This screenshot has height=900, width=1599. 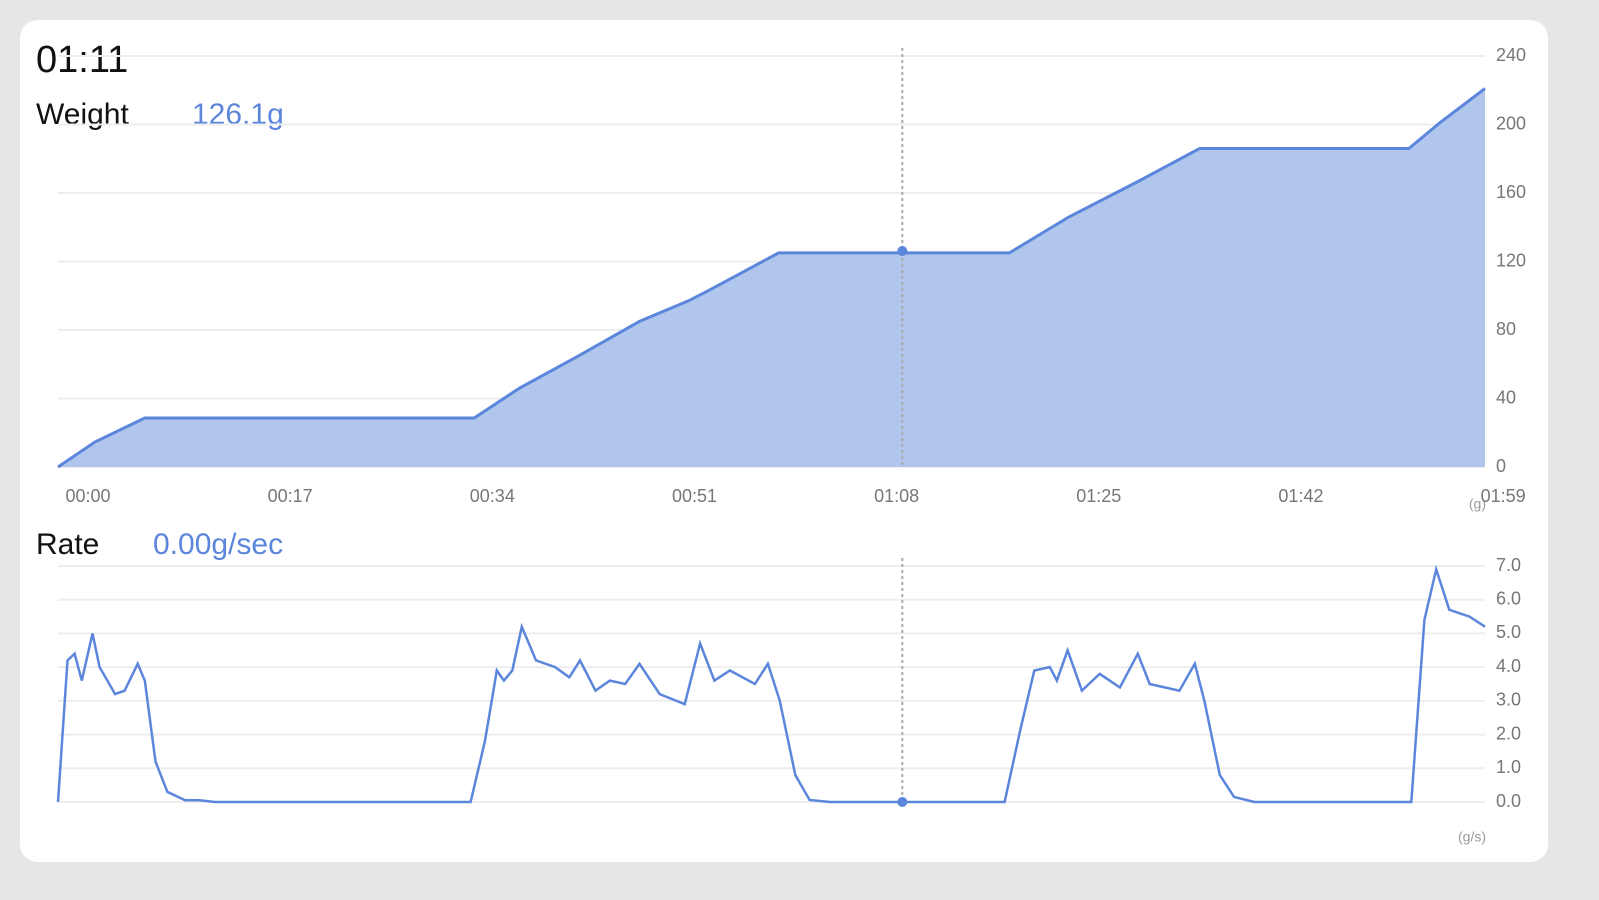 What do you see at coordinates (1508, 598) in the screenshot?
I see `y-tick-label: 6.0` at bounding box center [1508, 598].